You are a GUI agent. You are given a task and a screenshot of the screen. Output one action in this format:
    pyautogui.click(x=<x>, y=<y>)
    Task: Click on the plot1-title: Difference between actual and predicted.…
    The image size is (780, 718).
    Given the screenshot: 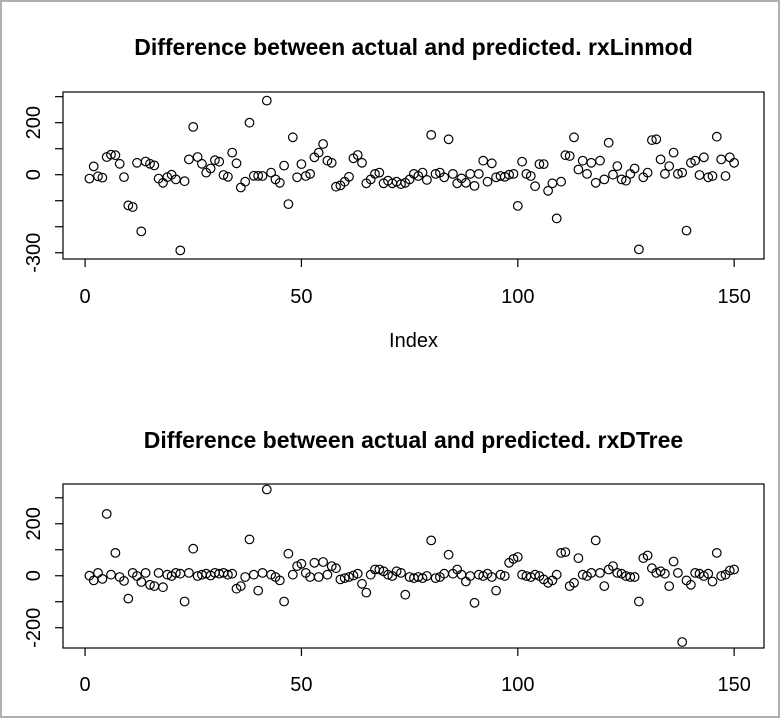 What is the action you would take?
    pyautogui.click(x=413, y=47)
    